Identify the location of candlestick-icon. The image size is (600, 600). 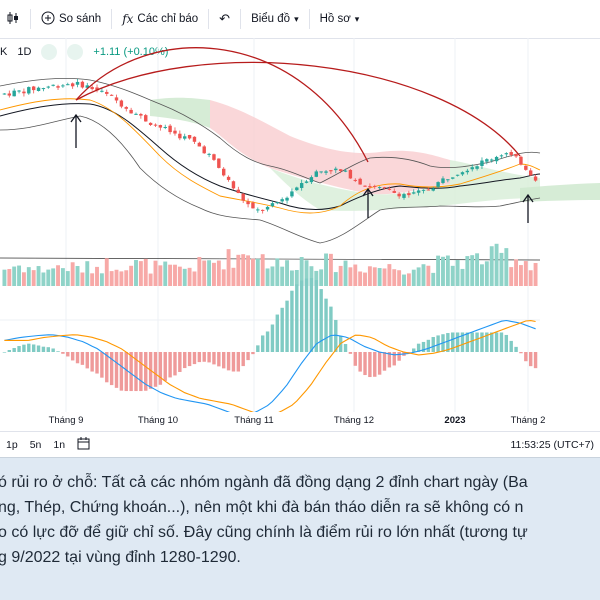
(13, 19).